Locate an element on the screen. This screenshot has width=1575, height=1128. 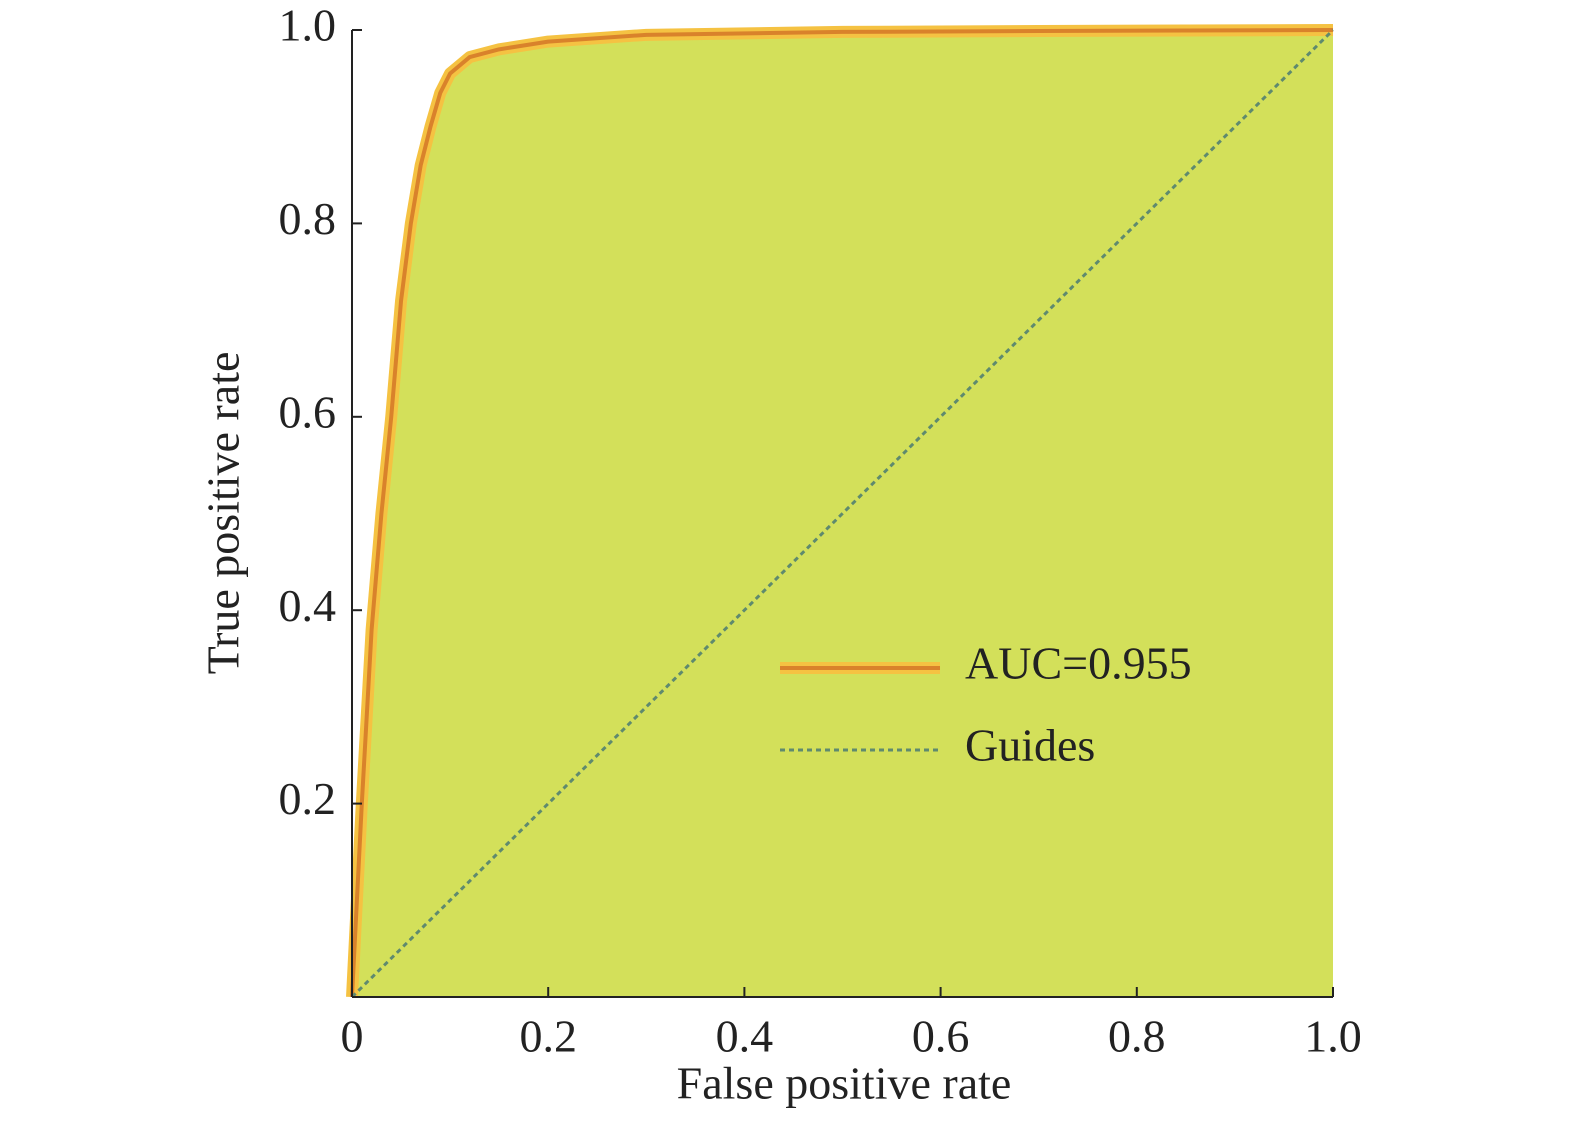
x-tick-label: 0.4 is located at coordinates (745, 1036).